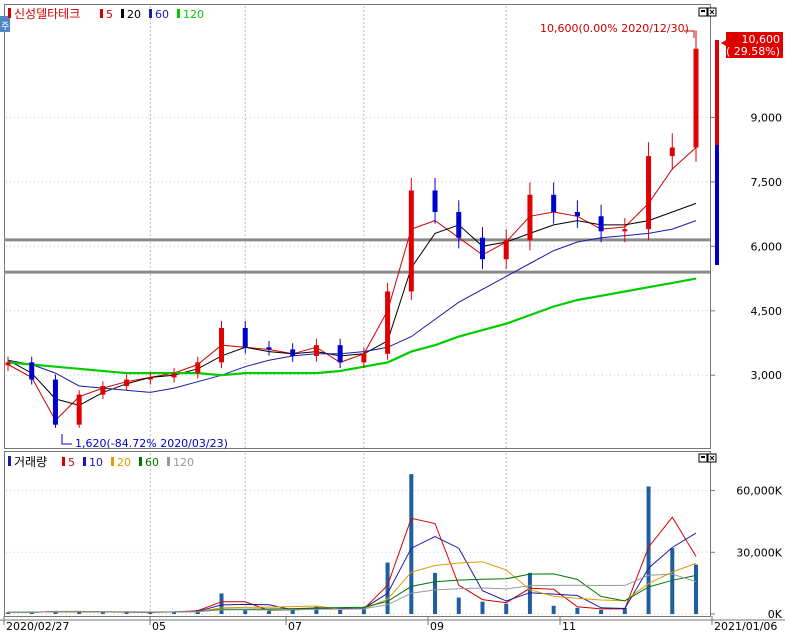 The height and width of the screenshot is (635, 785). I want to click on ma120-line, so click(352, 327).